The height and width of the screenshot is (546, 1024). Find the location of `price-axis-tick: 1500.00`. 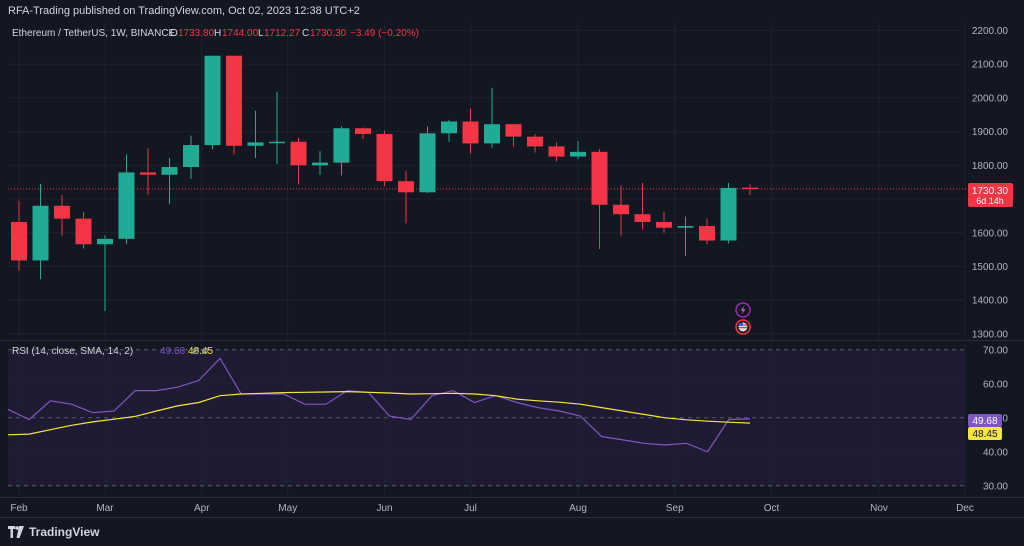

price-axis-tick: 1500.00 is located at coordinates (990, 267).